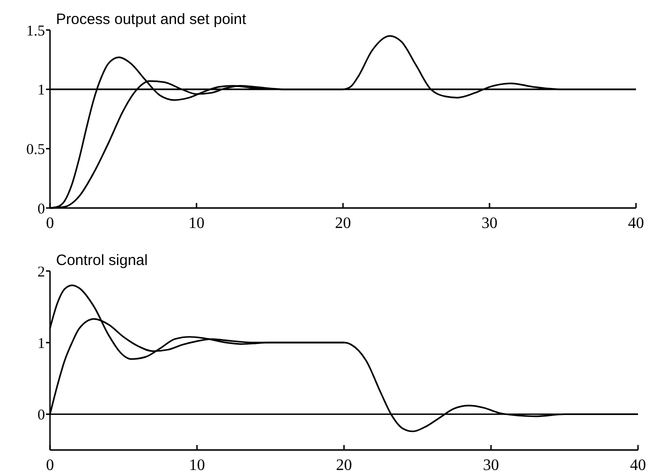  Describe the element at coordinates (41, 272) in the screenshot. I see `y-tick-label: 2` at that location.